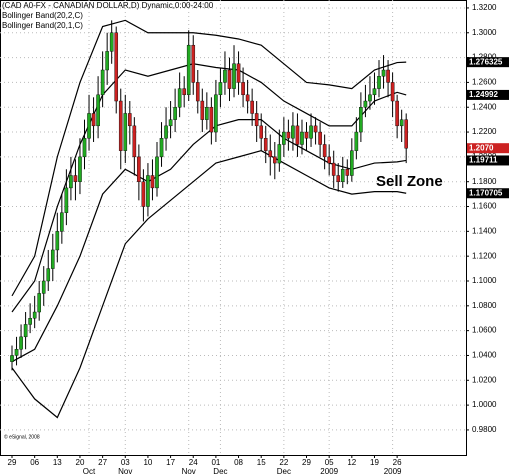 The width and height of the screenshot is (510, 476). Describe the element at coordinates (351, 462) in the screenshot. I see `x-tick-label: 12` at that location.